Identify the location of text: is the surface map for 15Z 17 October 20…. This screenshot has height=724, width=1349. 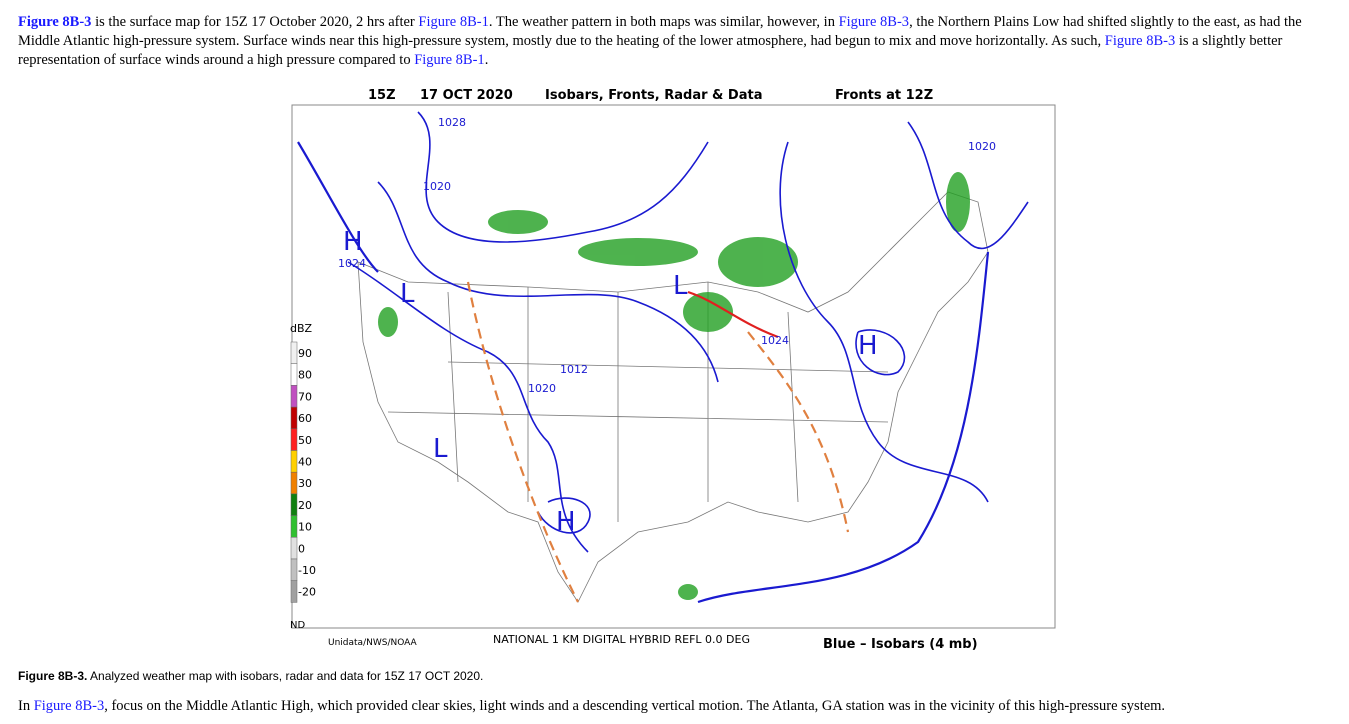
(255, 22).